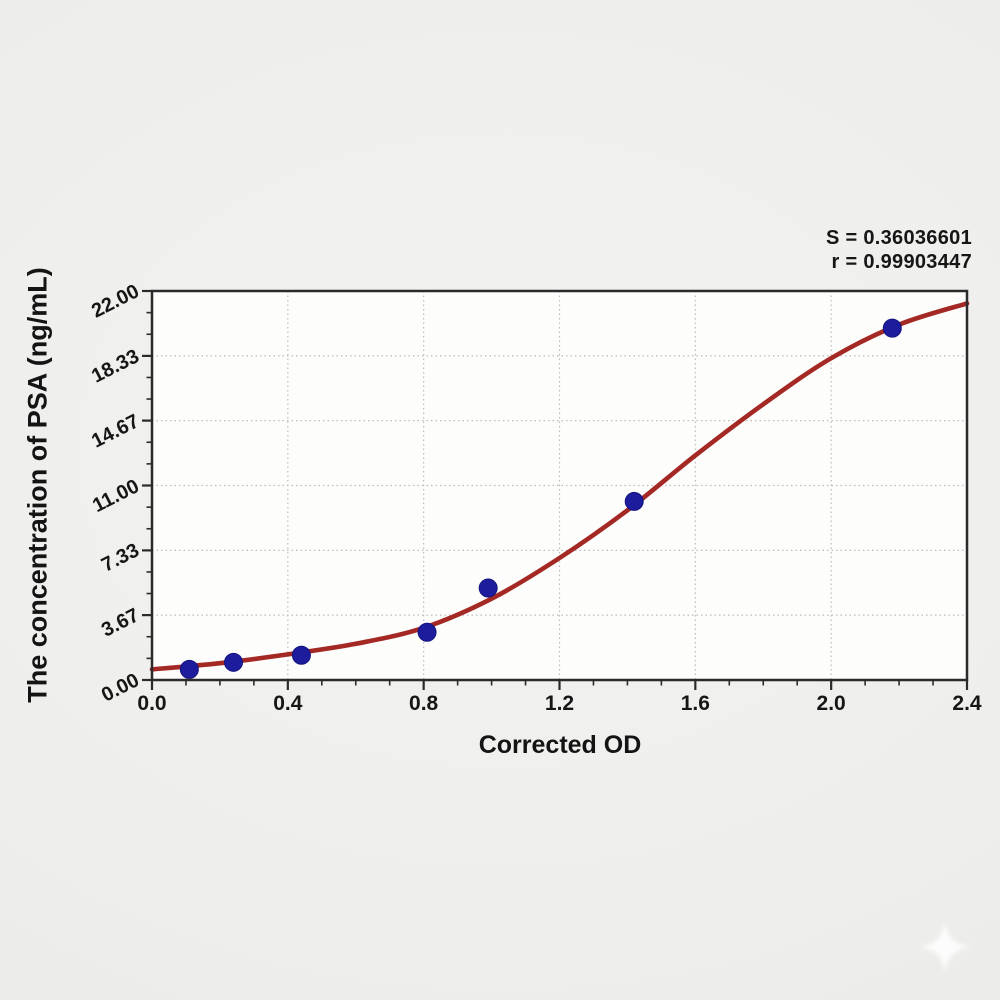 This screenshot has width=1000, height=1000. Describe the element at coordinates (424, 703) in the screenshot. I see `x-tick-label: 0.8` at that location.